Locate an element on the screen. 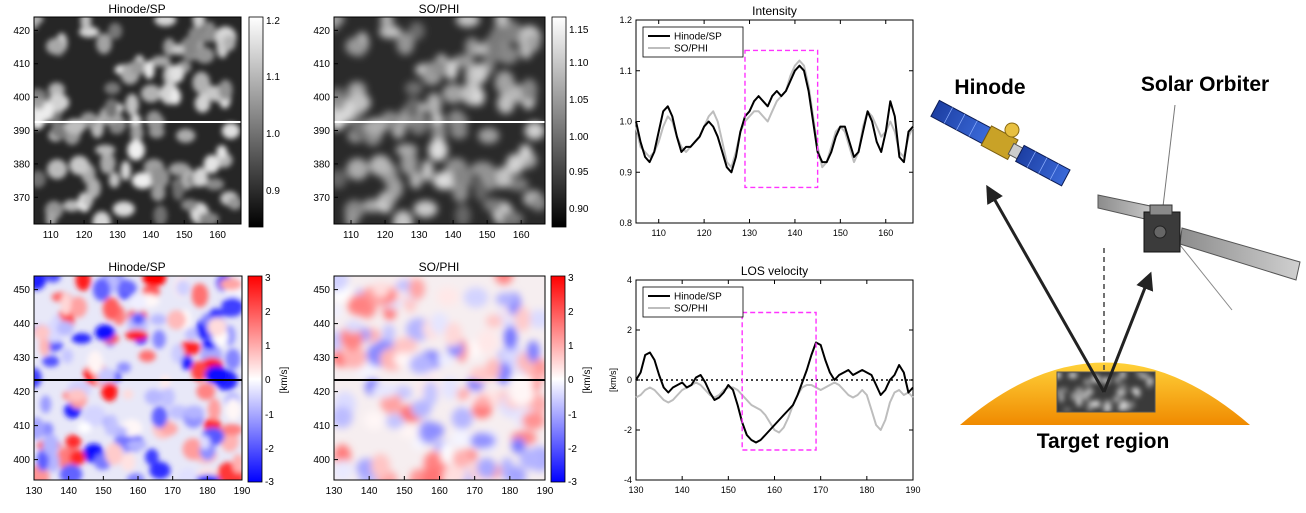 The image size is (1306, 513). x-tick-label: 190 is located at coordinates (912, 490).